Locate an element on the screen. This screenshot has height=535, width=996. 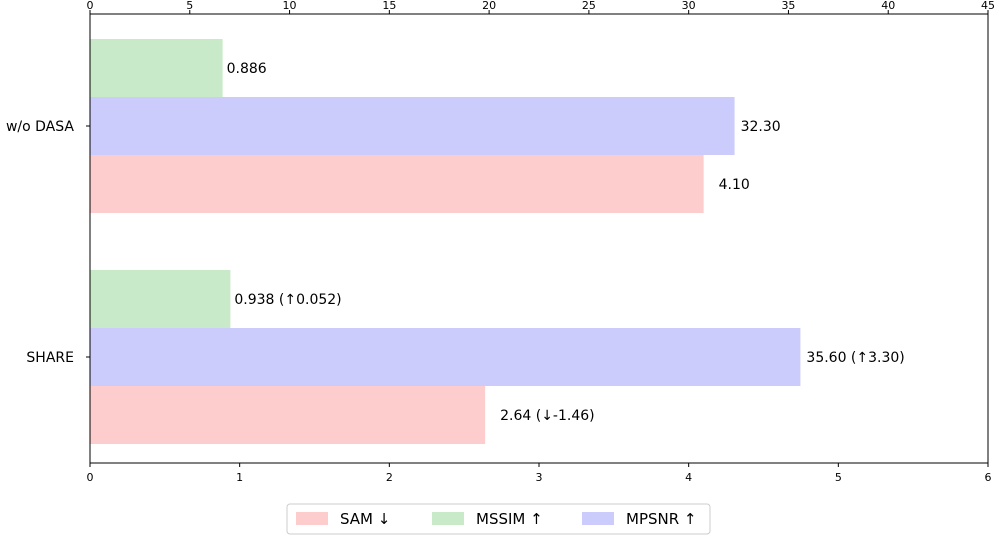
top-axis-tick-label: 45 is located at coordinates (988, 6).